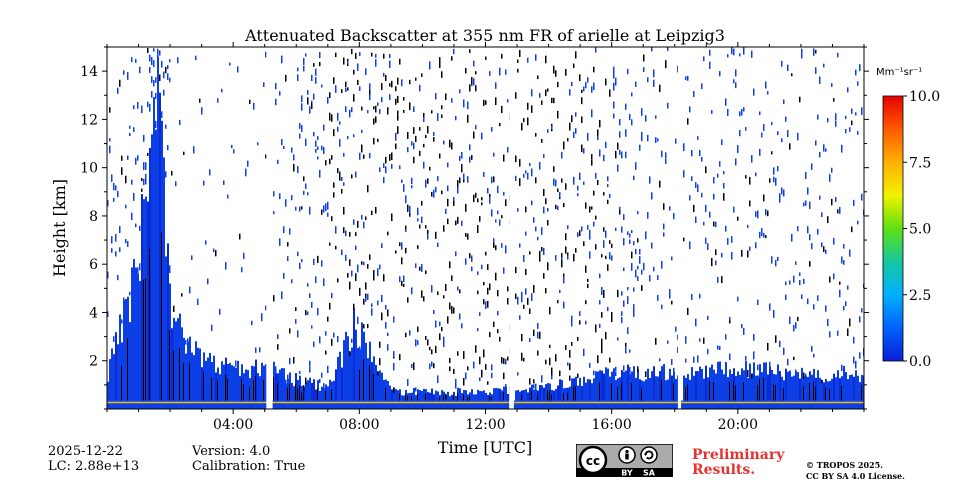 The height and width of the screenshot is (482, 960). I want to click on y-tick-label: 6, so click(93, 265).